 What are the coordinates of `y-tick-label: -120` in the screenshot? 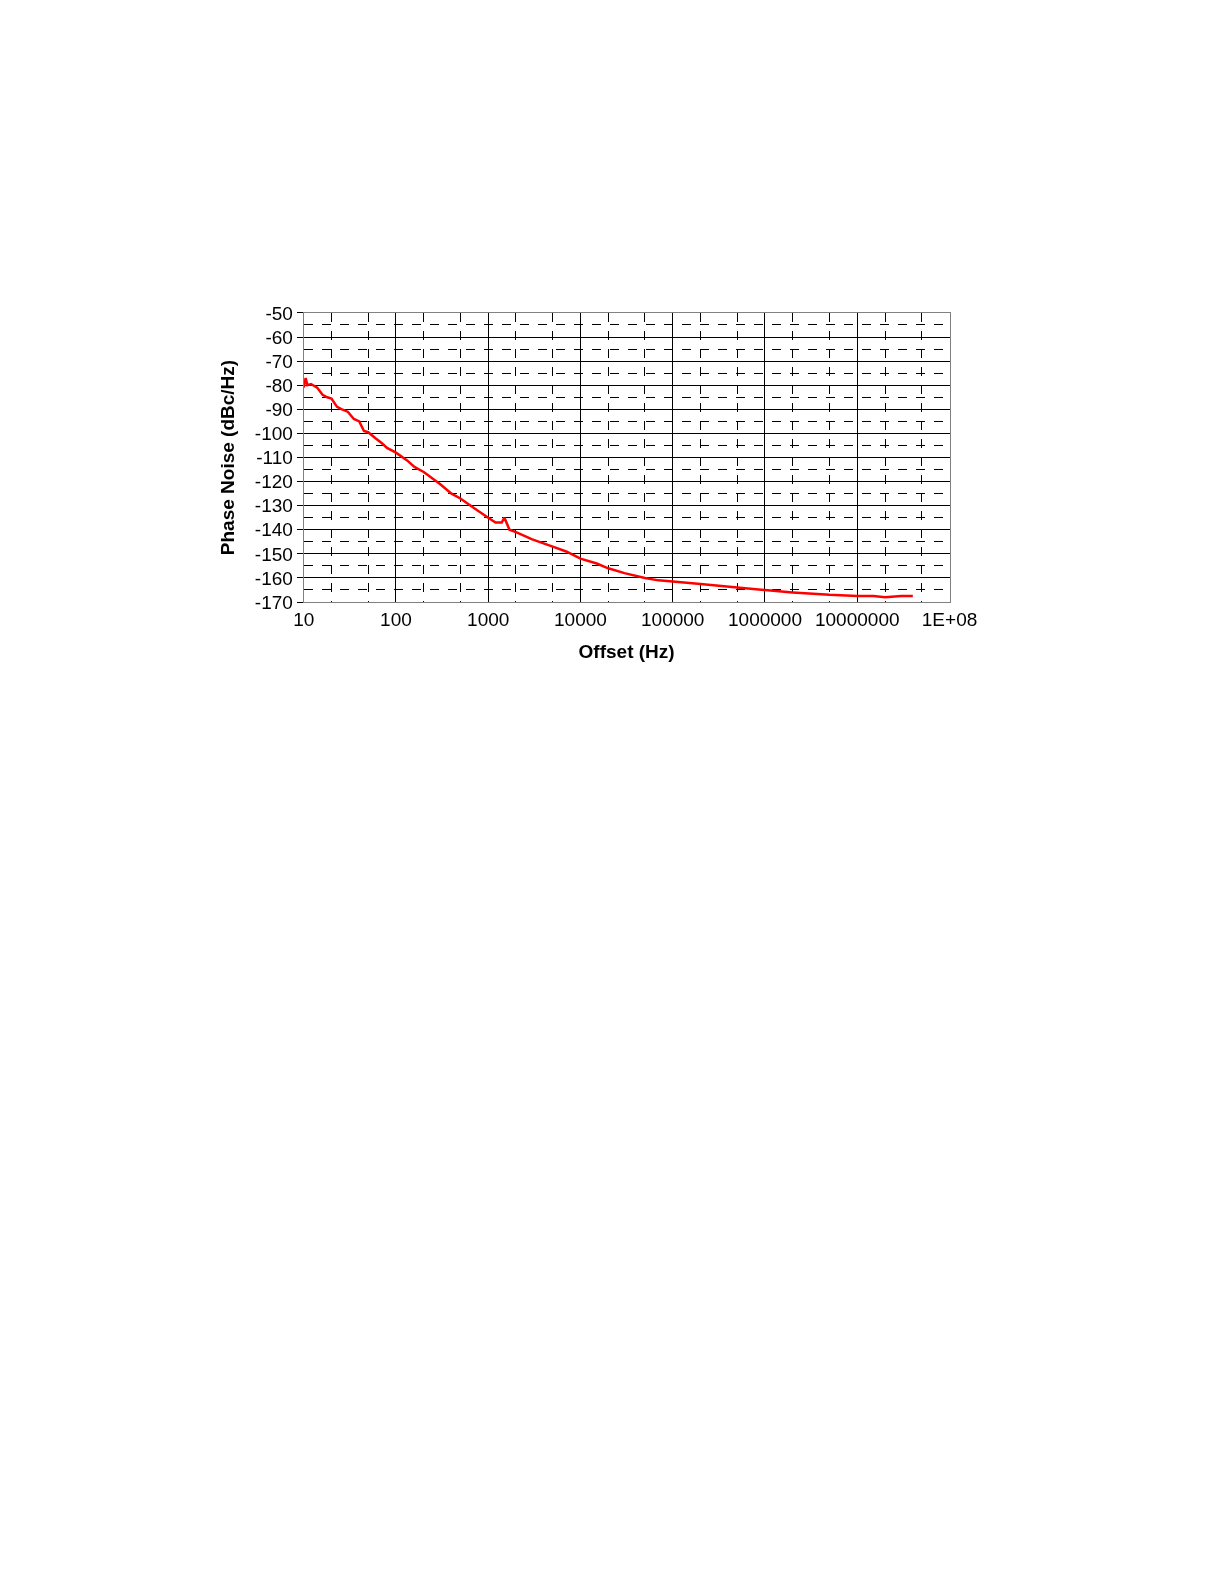 It's located at (273, 482).